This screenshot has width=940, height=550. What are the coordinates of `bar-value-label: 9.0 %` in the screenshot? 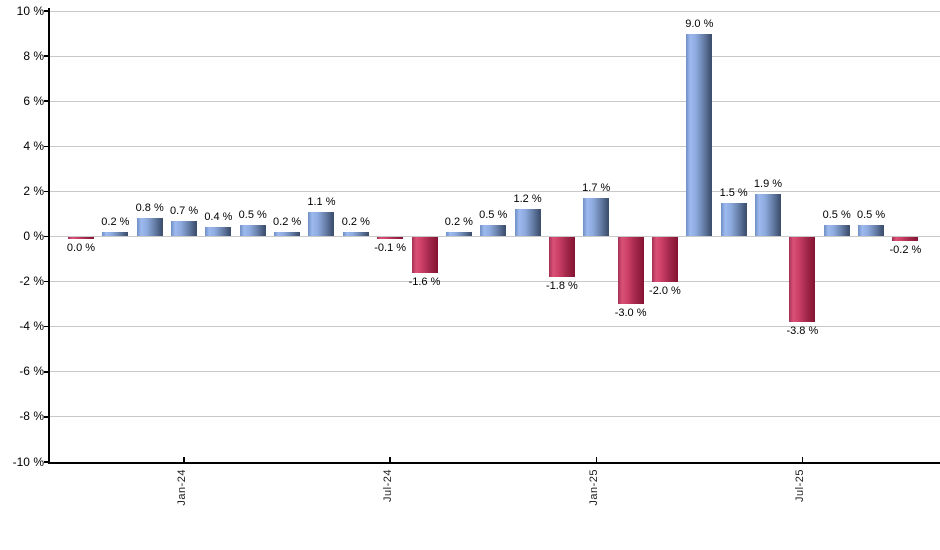 It's located at (699, 23).